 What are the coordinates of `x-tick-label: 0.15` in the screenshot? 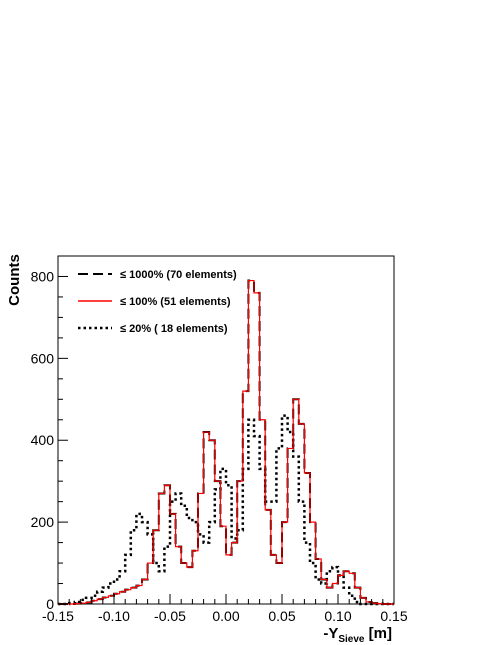 It's located at (393, 616).